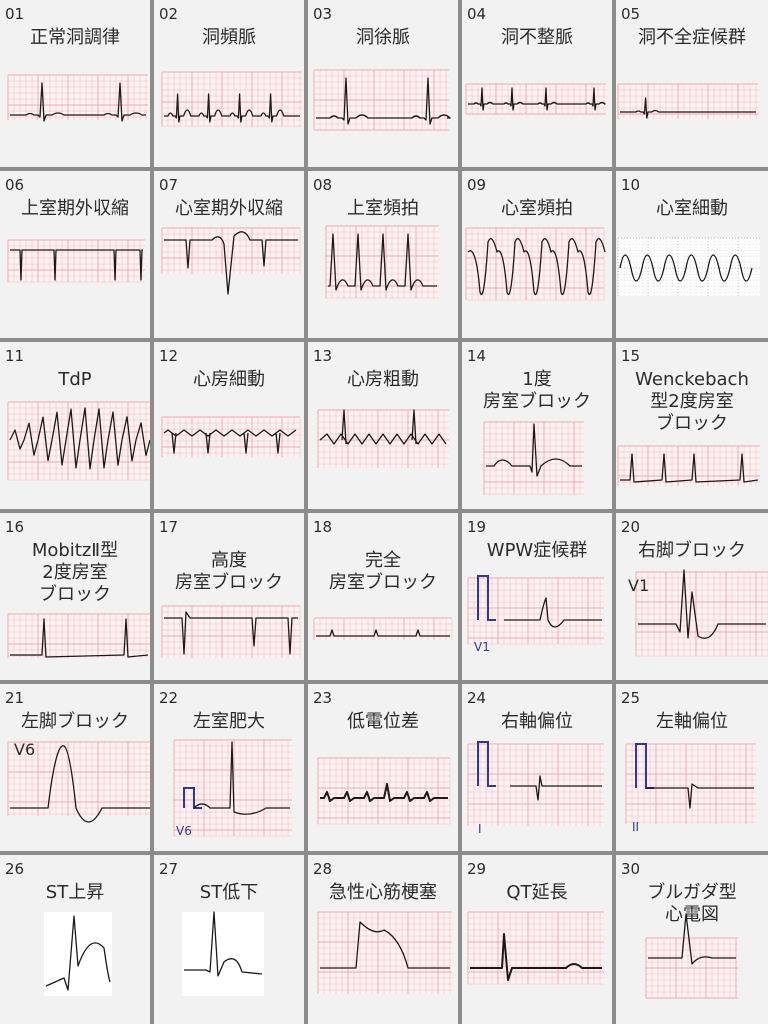  Describe the element at coordinates (631, 527) in the screenshot. I see `cell-number: 20` at that location.